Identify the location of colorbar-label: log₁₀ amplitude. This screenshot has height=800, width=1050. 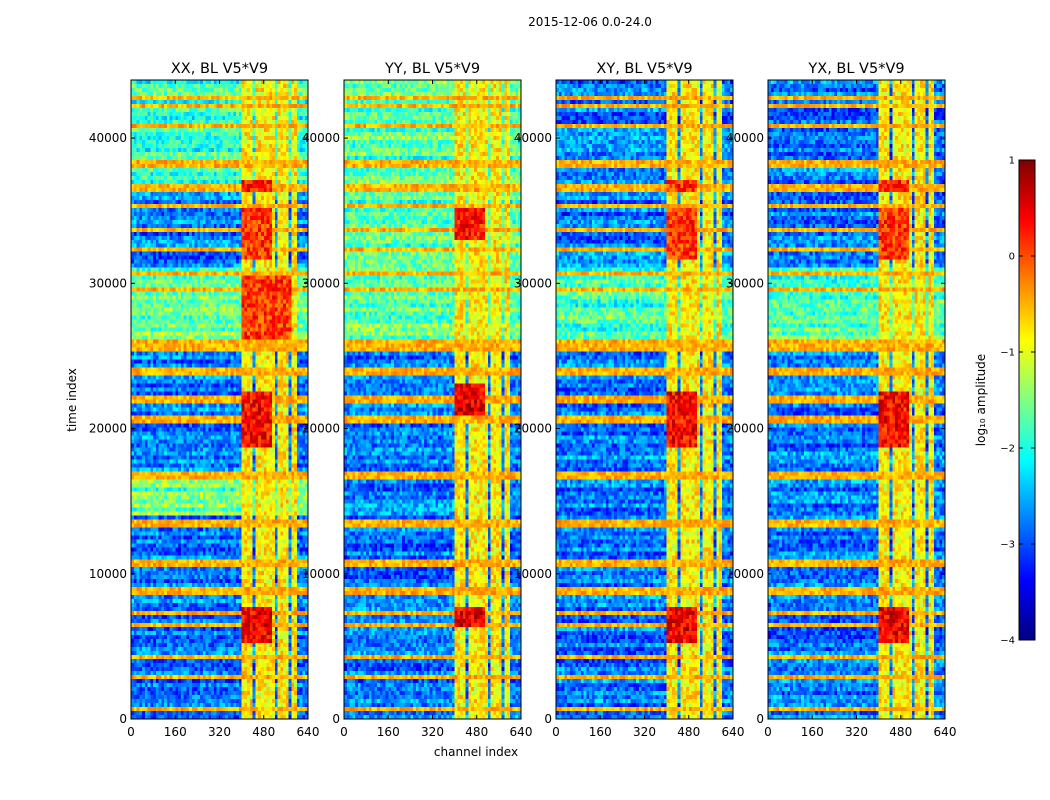
(981, 400).